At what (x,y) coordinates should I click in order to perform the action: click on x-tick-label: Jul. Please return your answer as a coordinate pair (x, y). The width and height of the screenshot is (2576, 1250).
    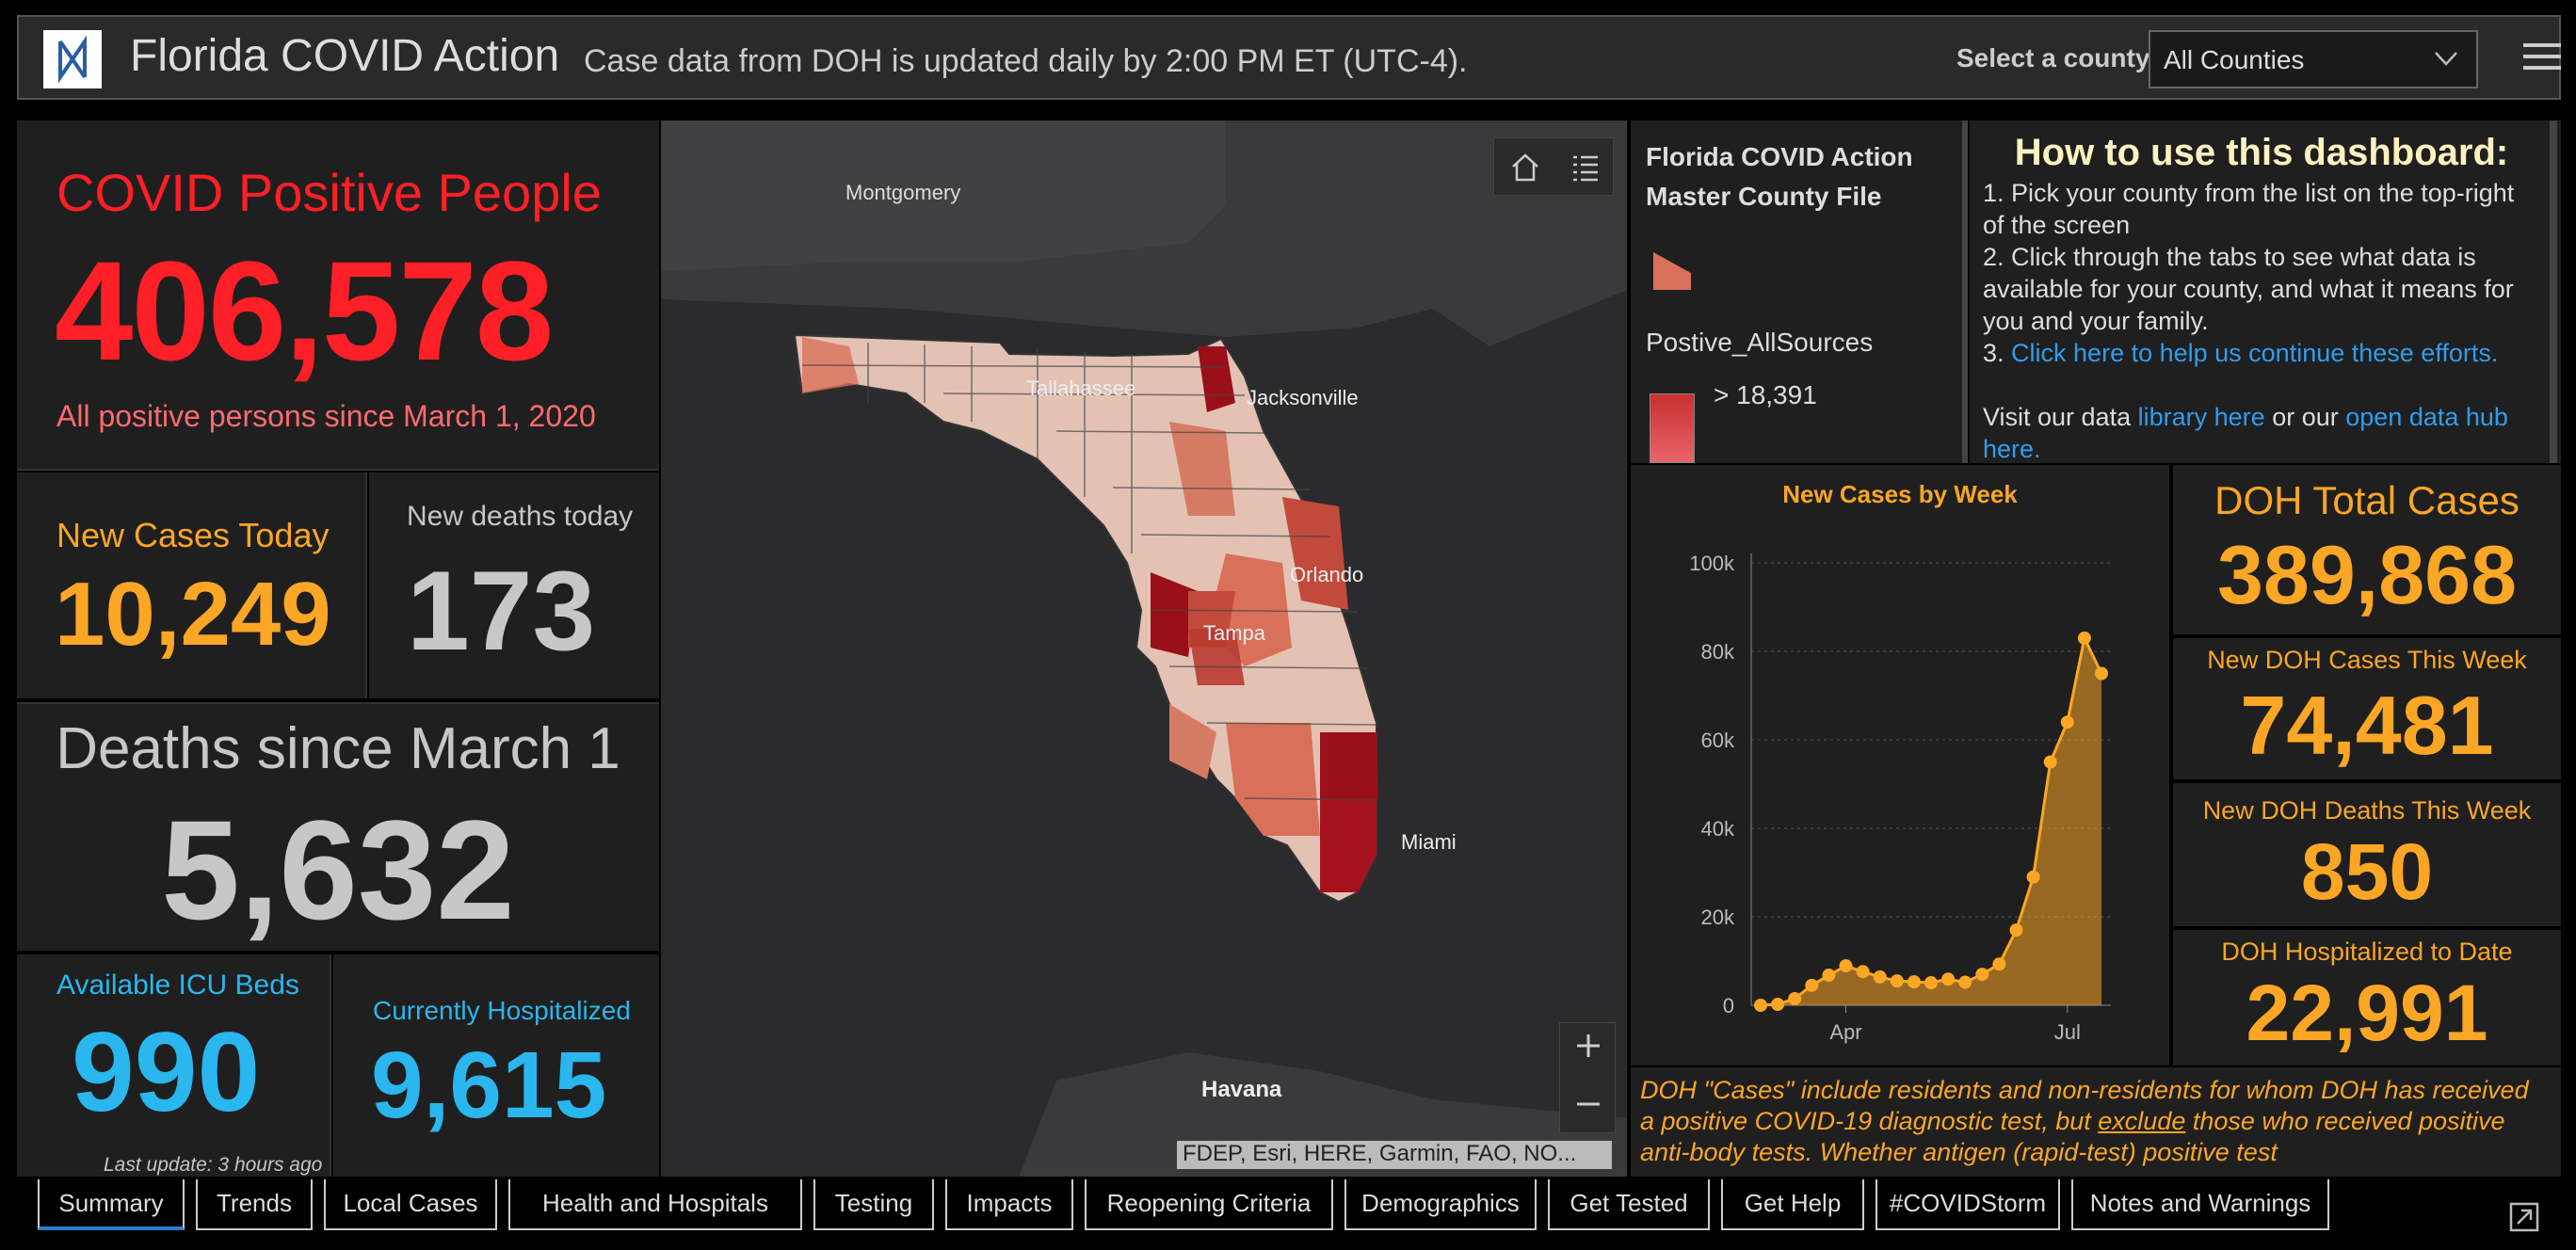
    Looking at the image, I should click on (2067, 1032).